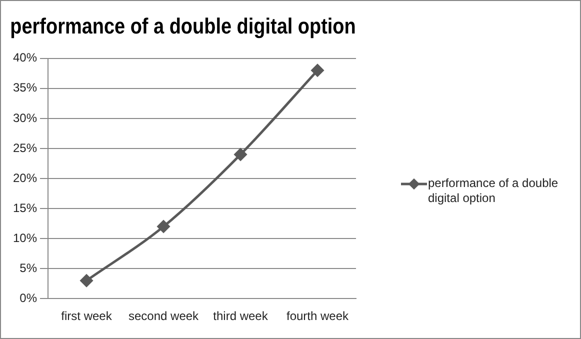 This screenshot has width=581, height=339. What do you see at coordinates (25, 87) in the screenshot?
I see `y-tick-label: 35%` at bounding box center [25, 87].